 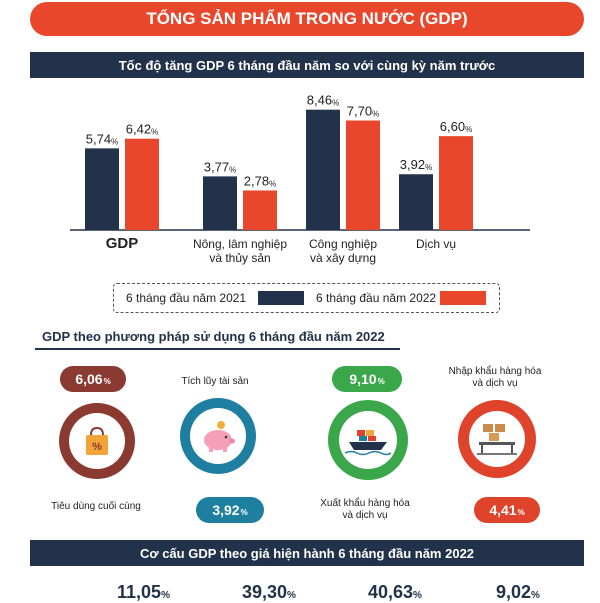 What do you see at coordinates (291, 595) in the screenshot?
I see `structure-value-2-unit: %` at bounding box center [291, 595].